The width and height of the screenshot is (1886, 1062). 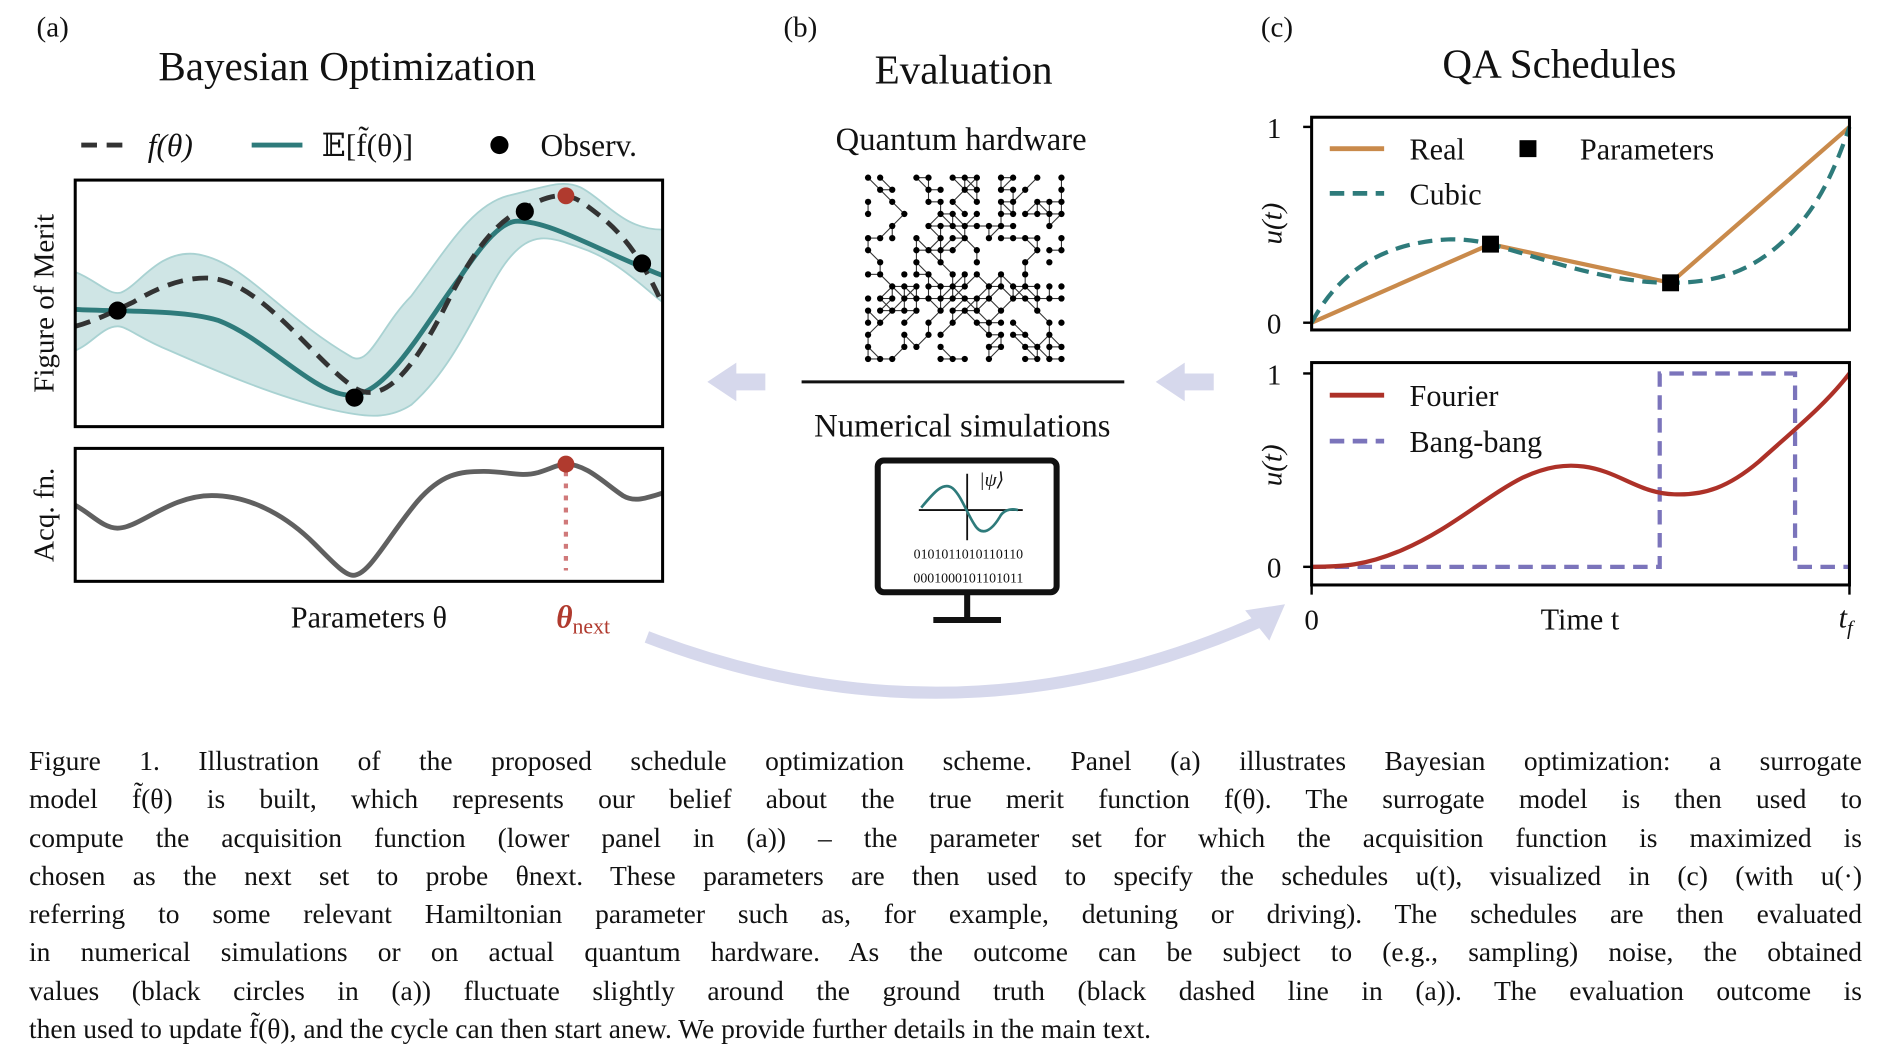 I want to click on bottom-ylabel: u(t), so click(x=1272, y=465).